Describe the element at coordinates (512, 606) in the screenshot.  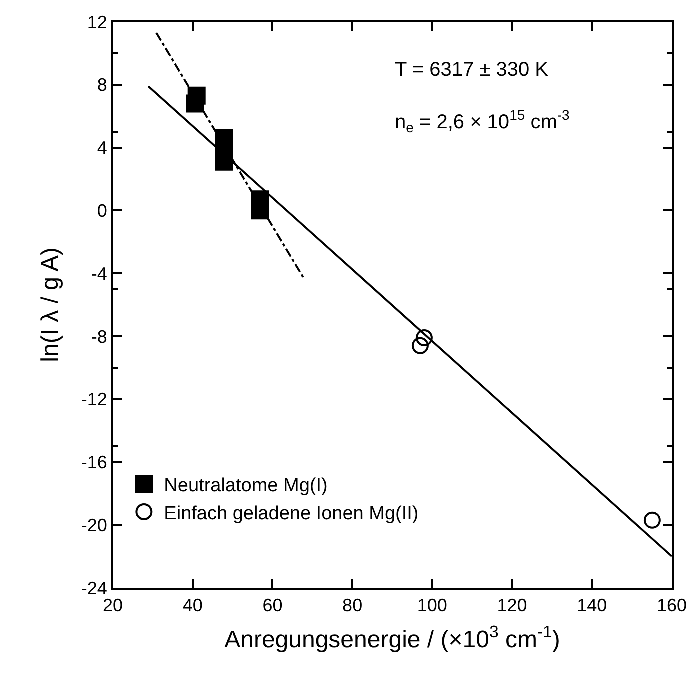
I see `x-tick-label: 120` at that location.